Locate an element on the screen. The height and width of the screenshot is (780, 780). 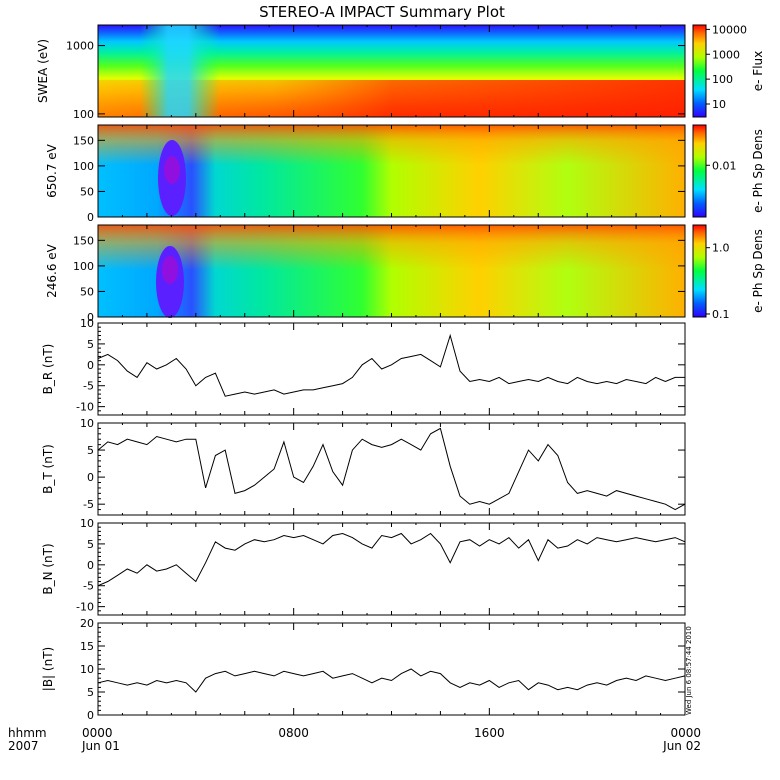
time-tick-date-label: Jun 01 is located at coordinates (100, 746).